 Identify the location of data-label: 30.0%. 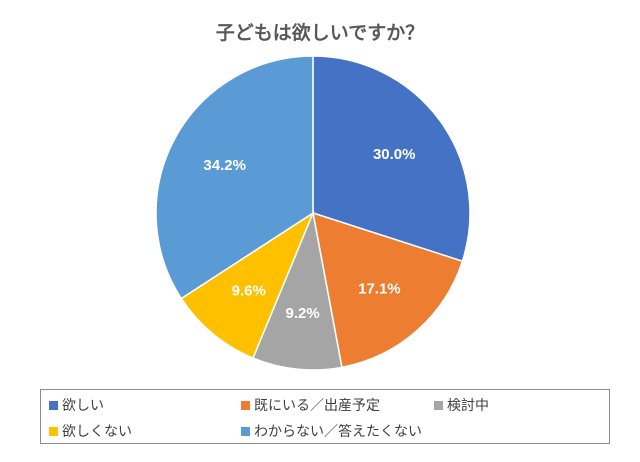
(394, 154).